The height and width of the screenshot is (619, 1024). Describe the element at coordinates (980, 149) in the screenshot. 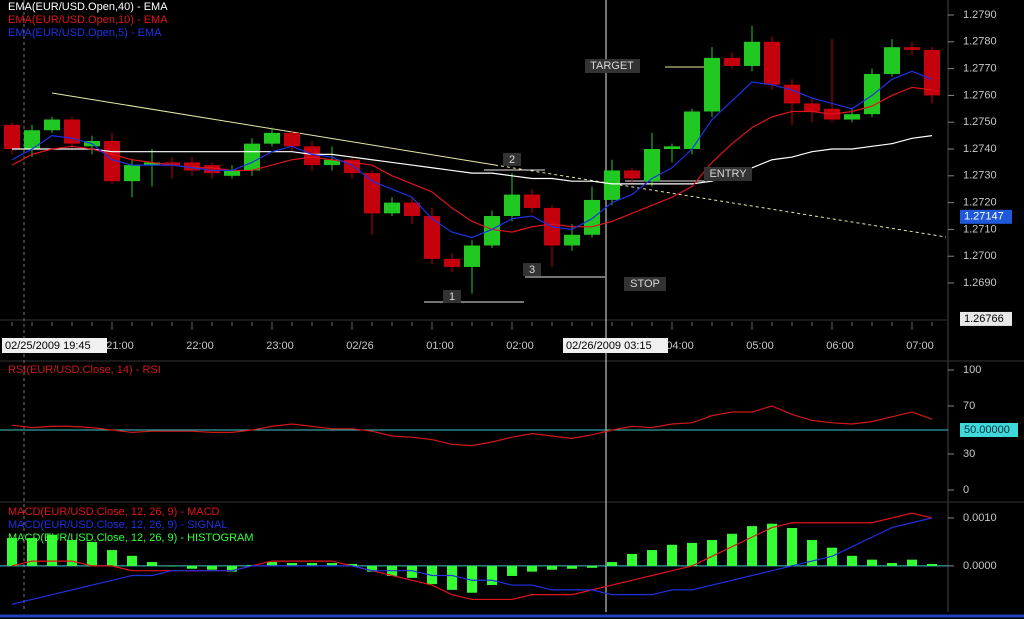

I see `y-tick-label: 1.2740` at that location.